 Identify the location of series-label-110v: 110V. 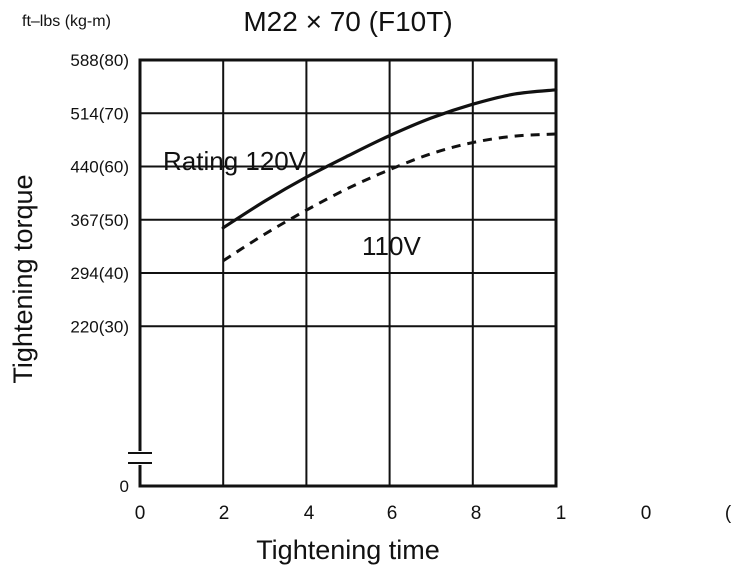
(391, 246).